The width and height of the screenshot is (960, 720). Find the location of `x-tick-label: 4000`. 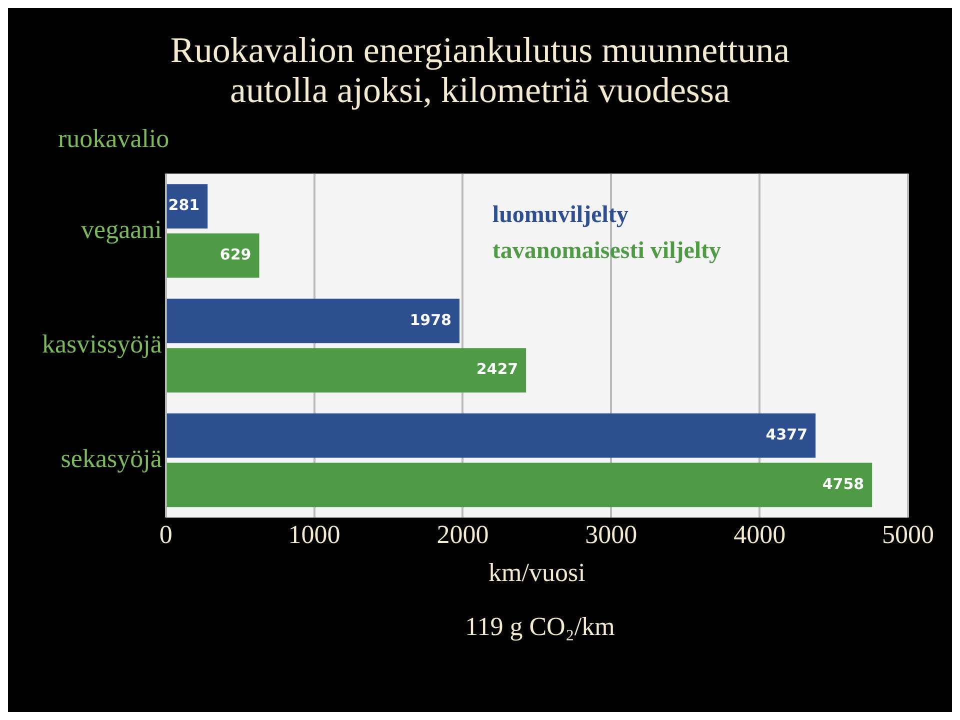

x-tick-label: 4000 is located at coordinates (760, 535).